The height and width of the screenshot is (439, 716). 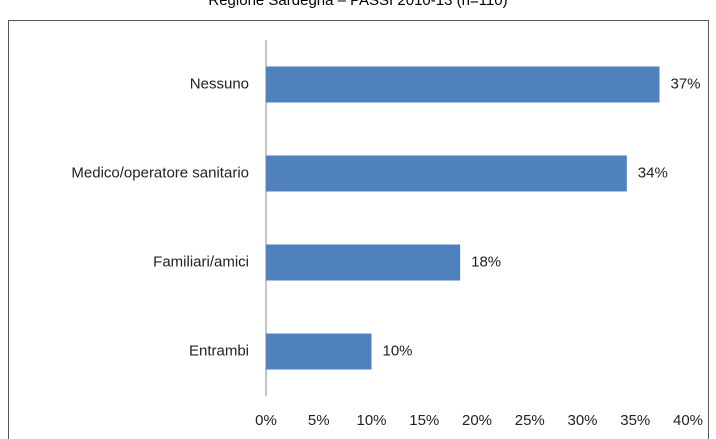 What do you see at coordinates (486, 261) in the screenshot?
I see `value-label: 18%` at bounding box center [486, 261].